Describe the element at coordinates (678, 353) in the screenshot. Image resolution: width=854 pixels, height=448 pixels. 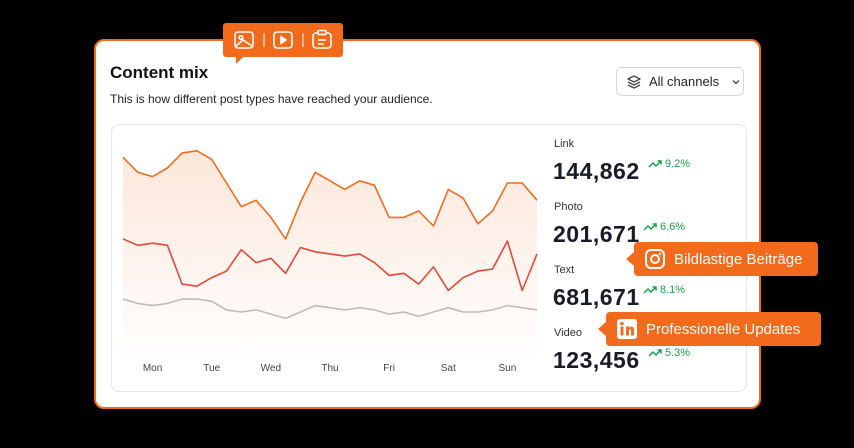
I see `stat-change-text: 5.3%` at that location.